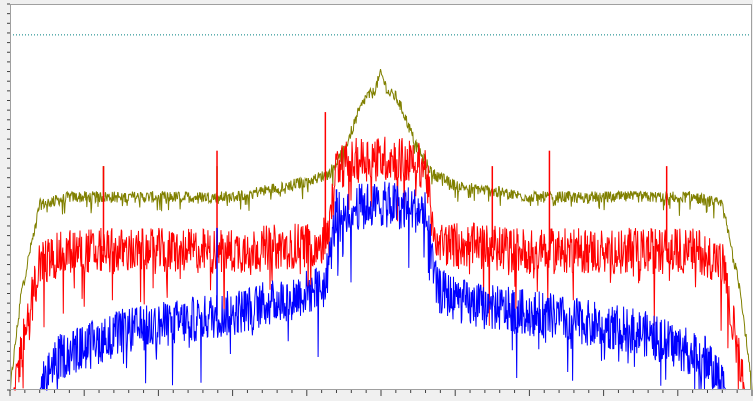 This screenshot has height=401, width=753. I want to click on x-axis-ticks, so click(381, 393).